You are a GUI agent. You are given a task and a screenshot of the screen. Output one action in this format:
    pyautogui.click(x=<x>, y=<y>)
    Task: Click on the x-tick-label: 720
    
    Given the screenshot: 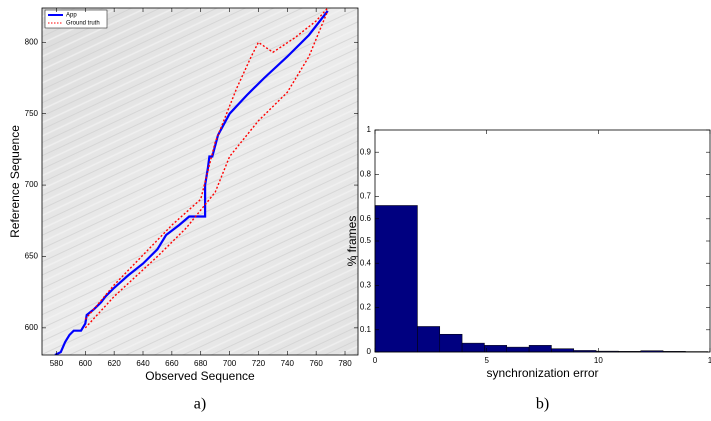 What is the action you would take?
    pyautogui.click(x=259, y=363)
    